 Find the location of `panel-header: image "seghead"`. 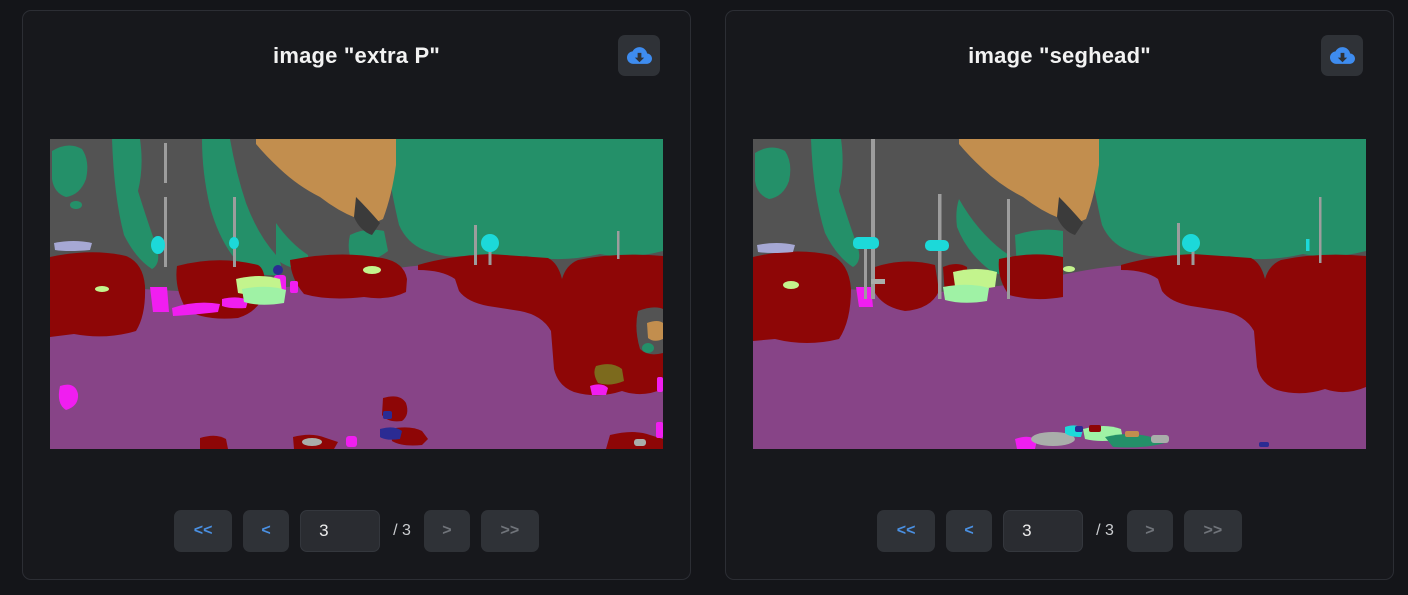

panel-header: image "seghead" is located at coordinates (1059, 56).